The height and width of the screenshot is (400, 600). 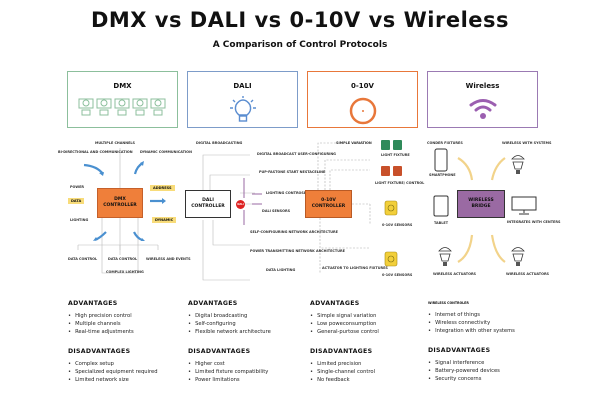 I want to click on tag-data: DATA, so click(x=76, y=201).